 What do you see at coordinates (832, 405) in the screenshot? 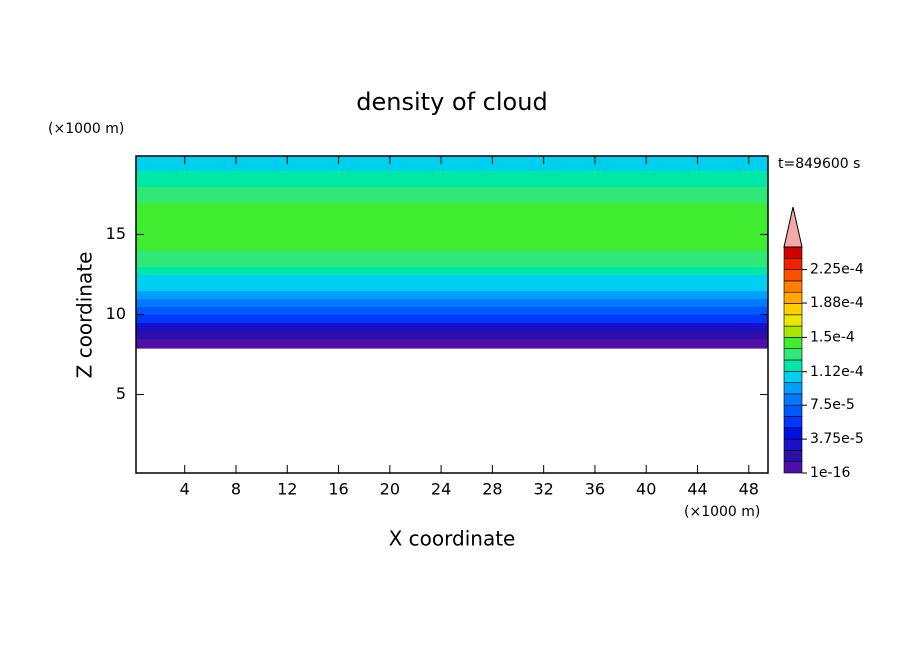
I see `colorbar-tick-label: 7.5e-5` at bounding box center [832, 405].